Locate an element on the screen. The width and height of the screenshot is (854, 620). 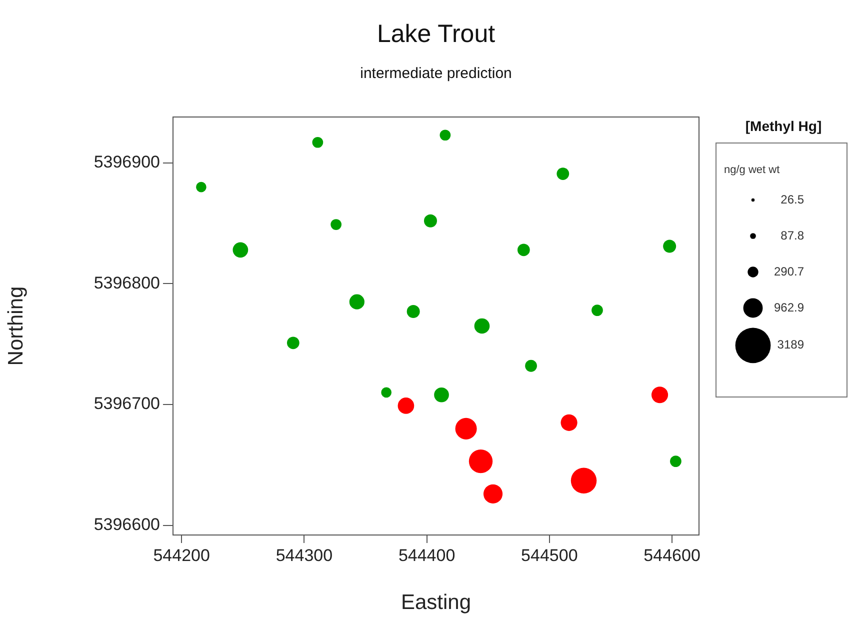
chart-title: Lake Trout is located at coordinates (436, 34).